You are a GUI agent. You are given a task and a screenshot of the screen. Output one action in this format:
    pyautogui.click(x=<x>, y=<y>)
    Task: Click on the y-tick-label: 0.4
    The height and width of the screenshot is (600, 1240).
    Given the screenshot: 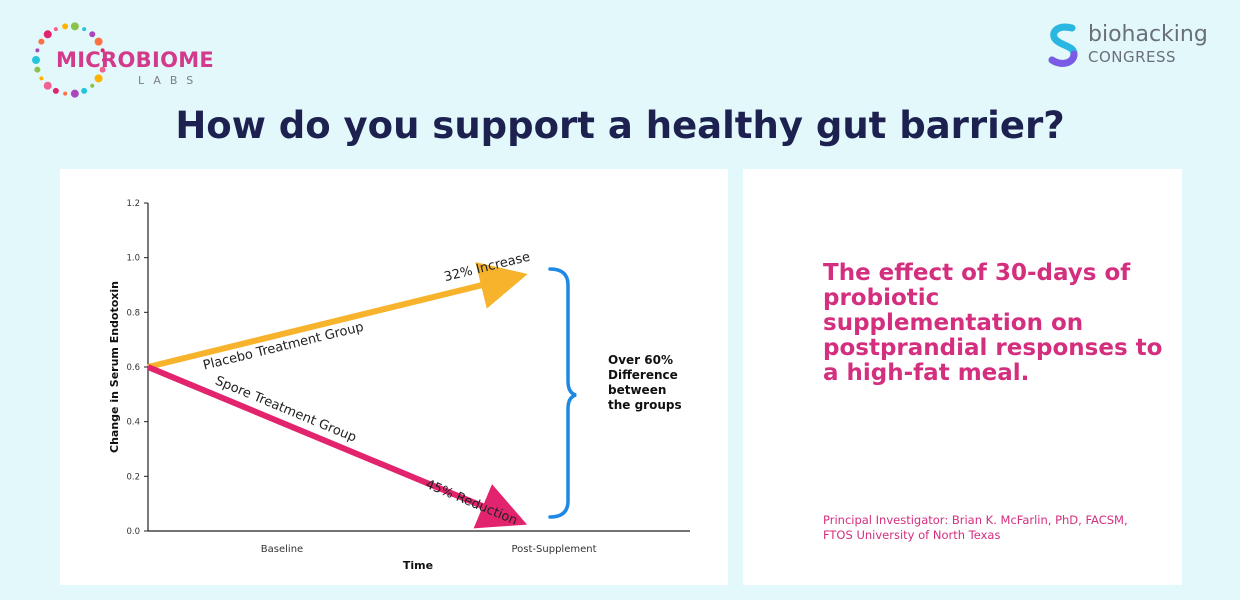 What is the action you would take?
    pyautogui.click(x=133, y=423)
    